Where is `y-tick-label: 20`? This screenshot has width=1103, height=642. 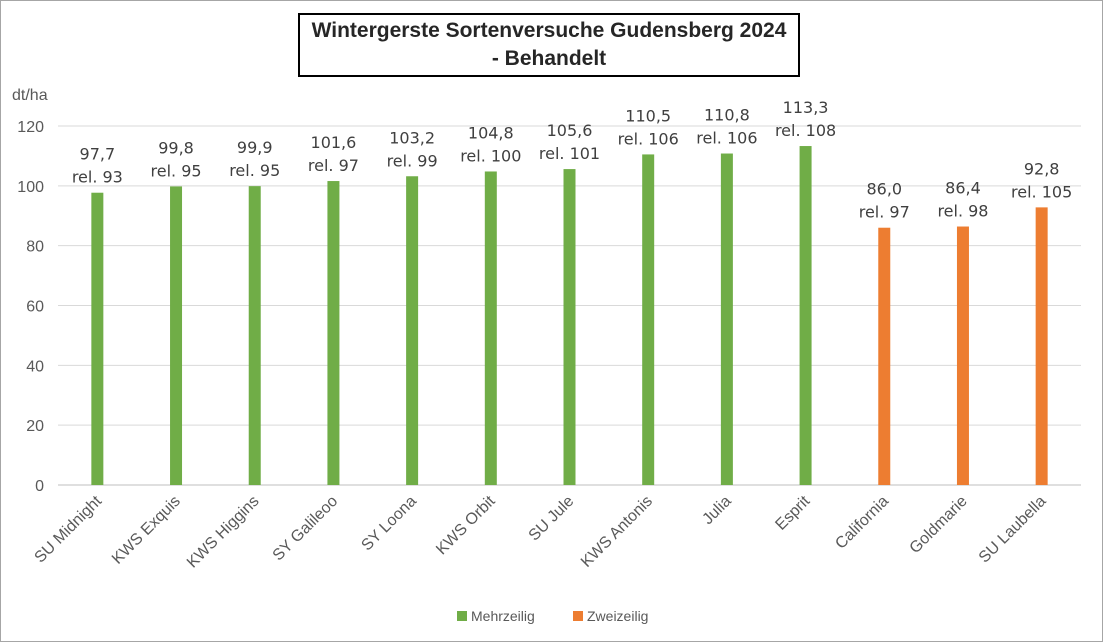
y-tick-label: 20 is located at coordinates (35, 426).